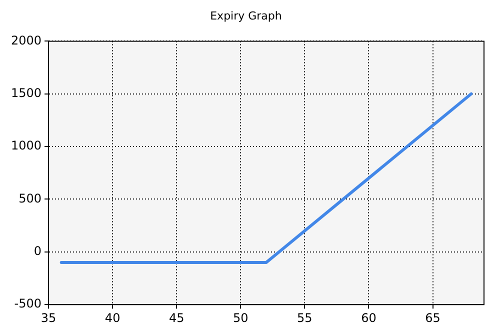 This screenshot has width=500, height=333. What do you see at coordinates (30, 198) in the screenshot?
I see `y-tick-label: 500` at bounding box center [30, 198].